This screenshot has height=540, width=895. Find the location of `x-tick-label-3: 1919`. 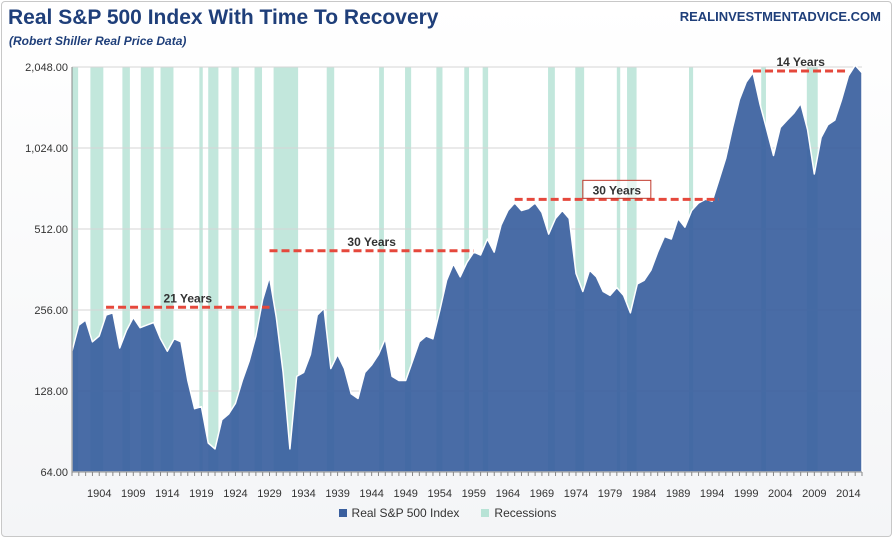

x-tick-label-3: 1919 is located at coordinates (201, 494).